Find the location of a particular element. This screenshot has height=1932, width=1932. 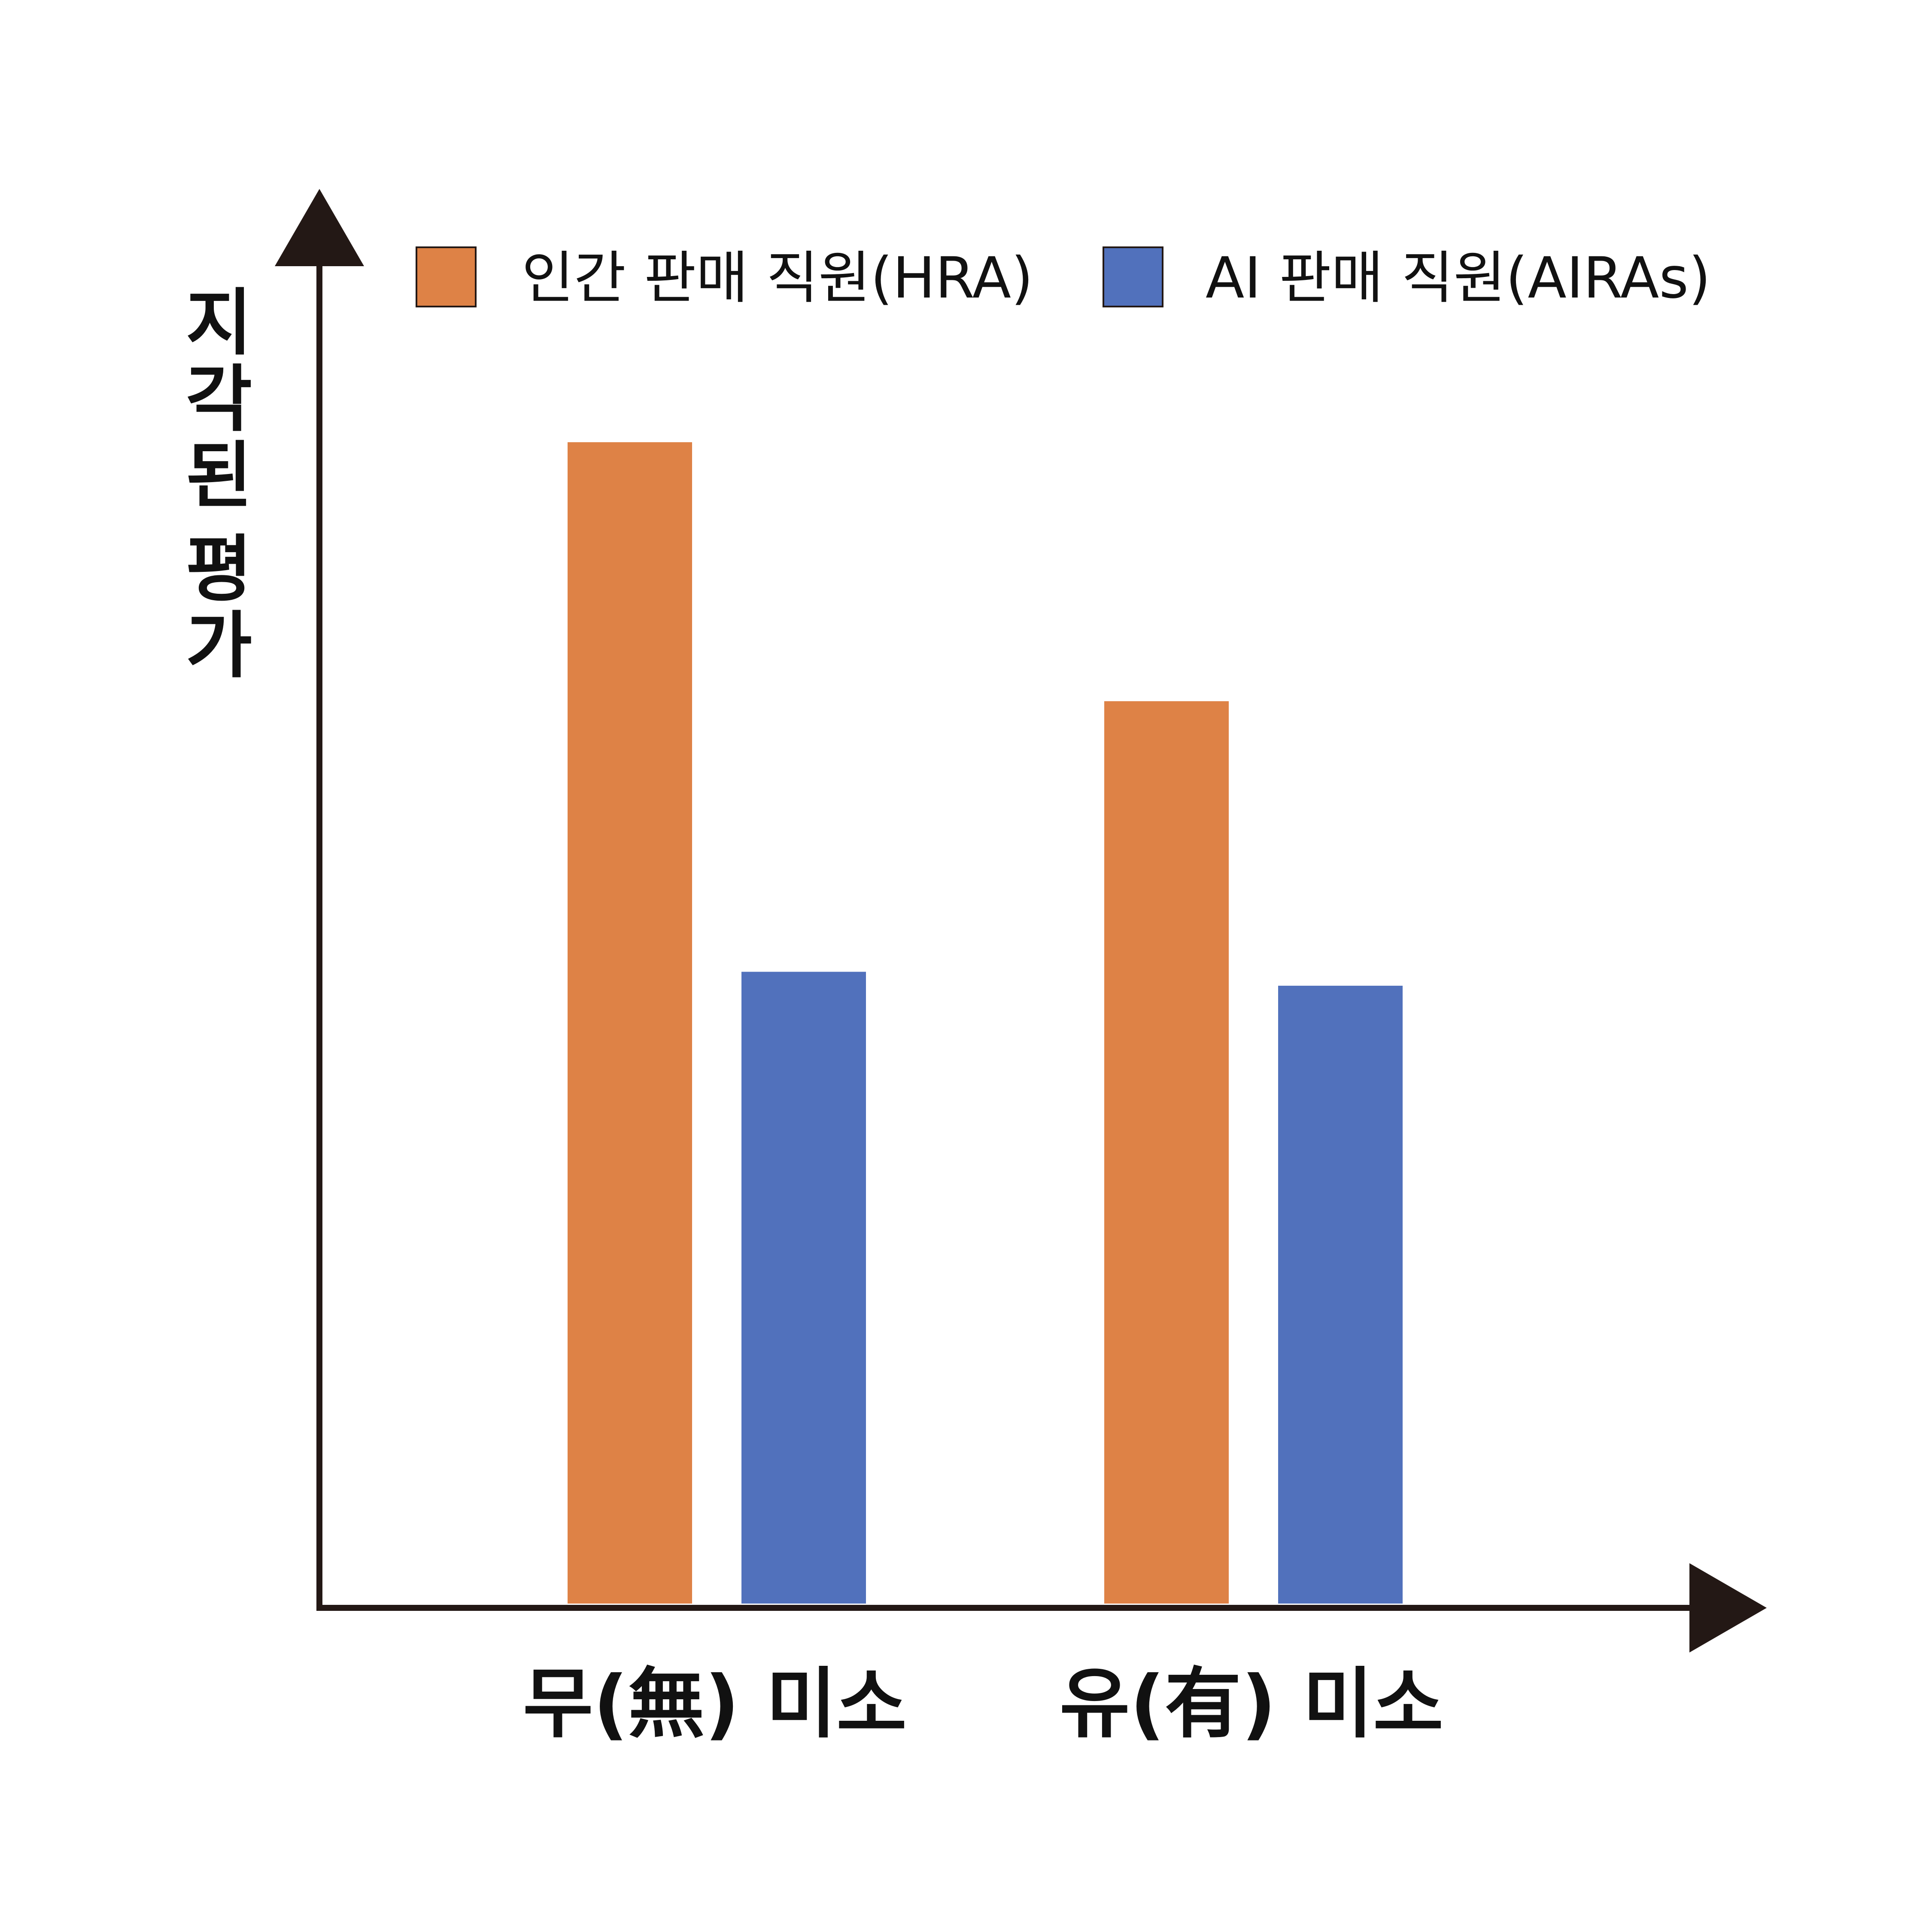

category-label-2: 유(有) 미소 is located at coordinates (1251, 1704).